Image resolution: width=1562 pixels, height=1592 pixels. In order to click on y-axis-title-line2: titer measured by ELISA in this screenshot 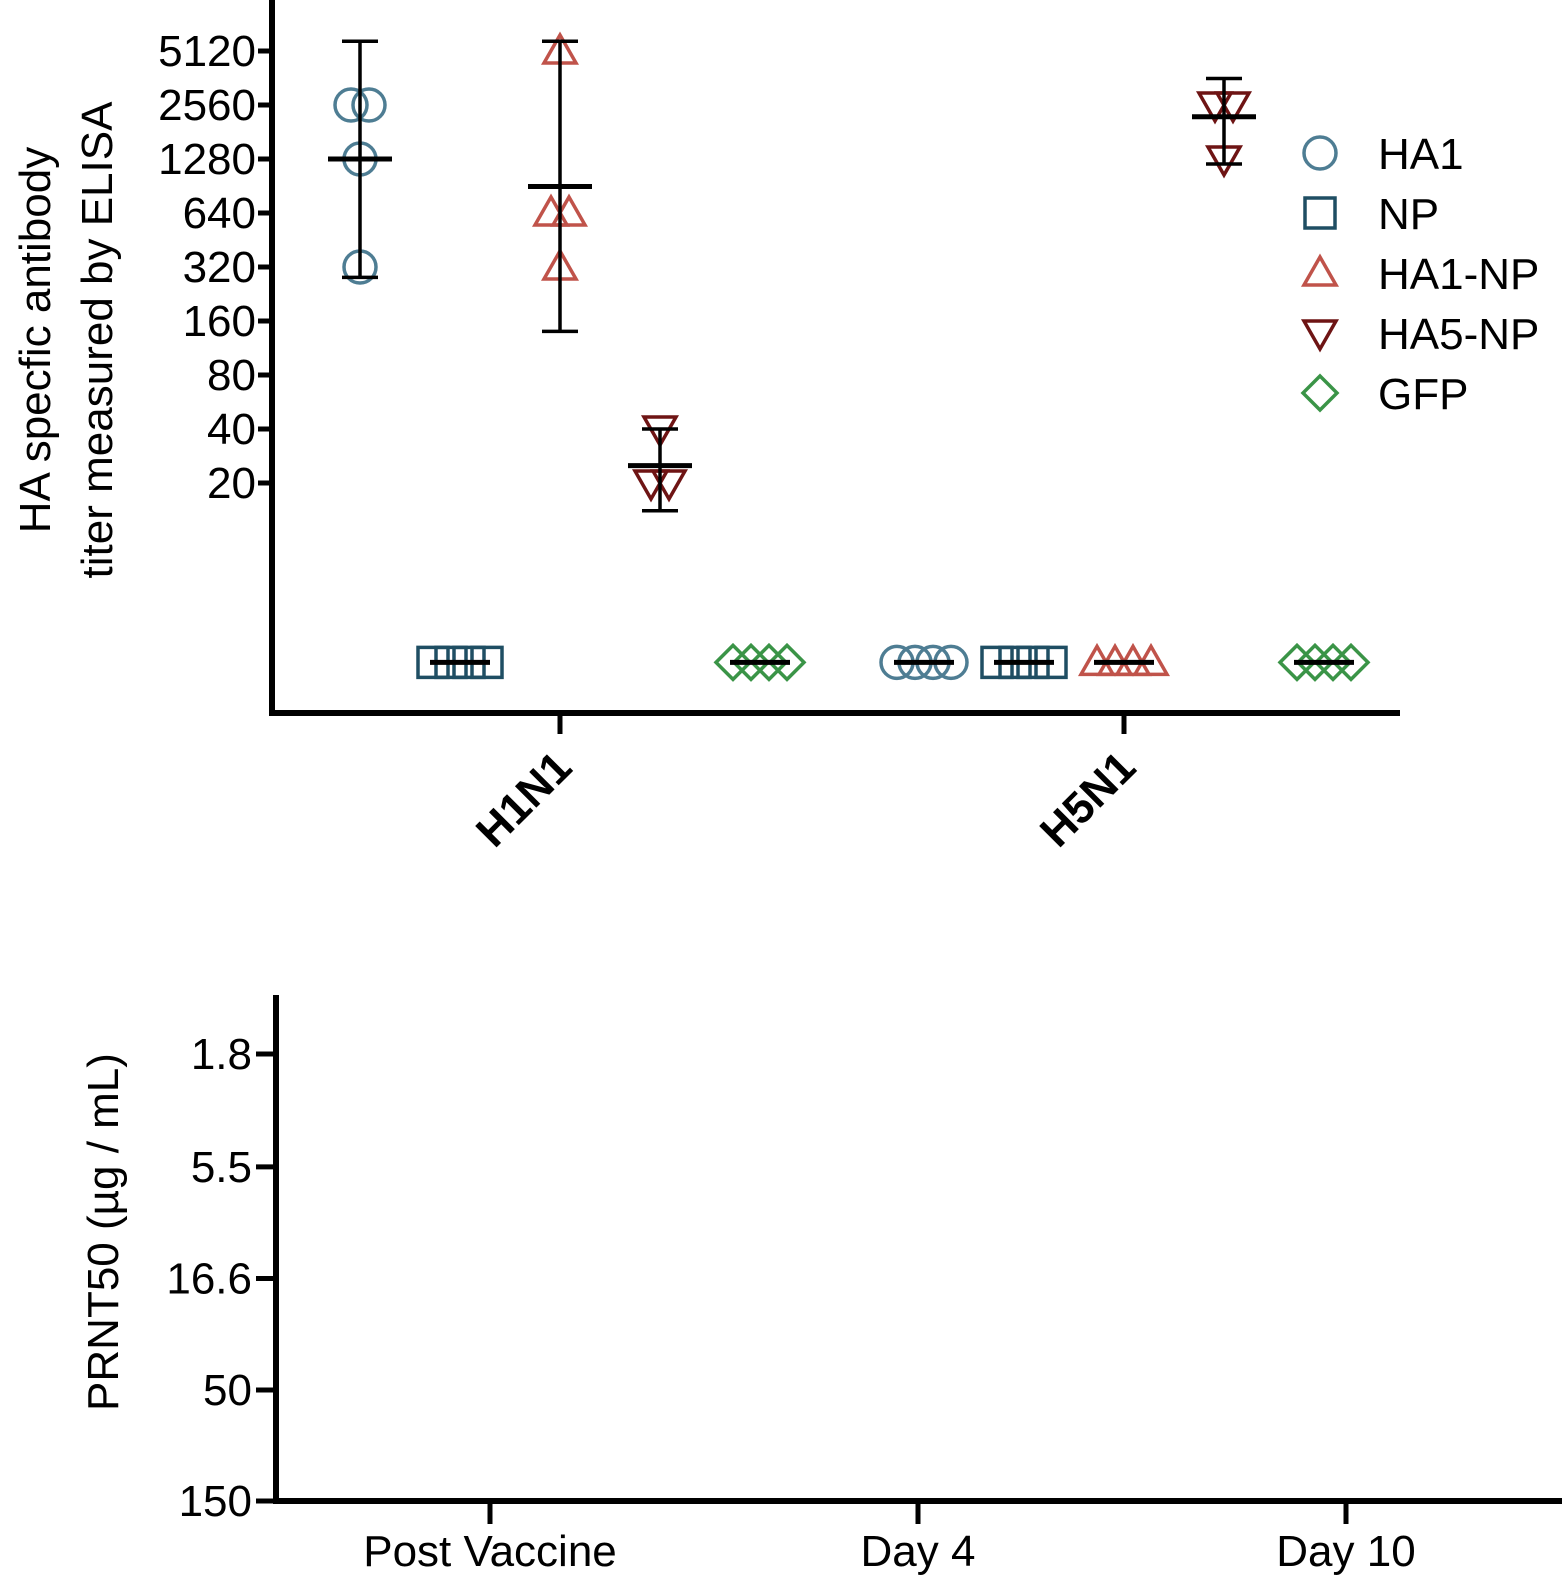, I will do `click(97, 340)`.